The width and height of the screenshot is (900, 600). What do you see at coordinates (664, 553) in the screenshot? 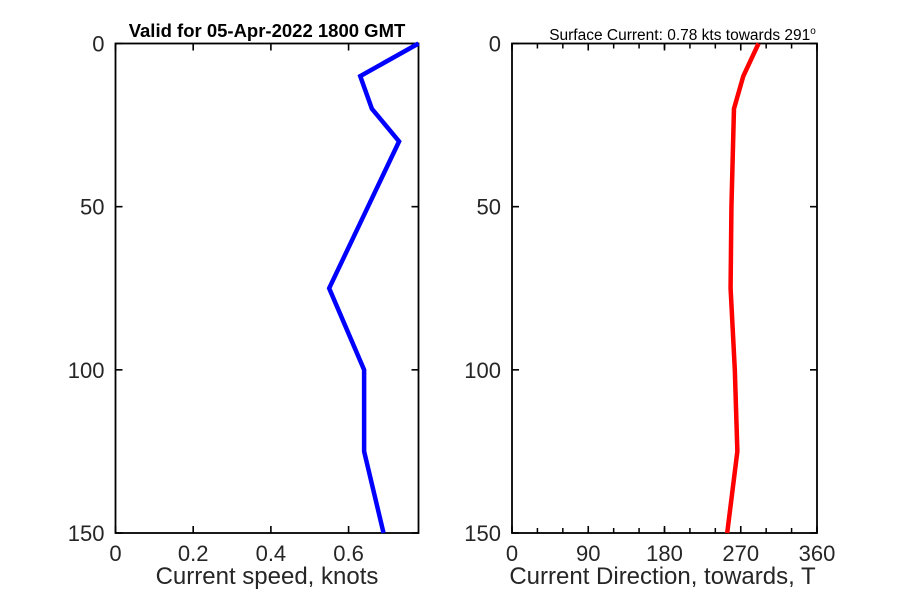
I see `x-tick-label: 180` at bounding box center [664, 553].